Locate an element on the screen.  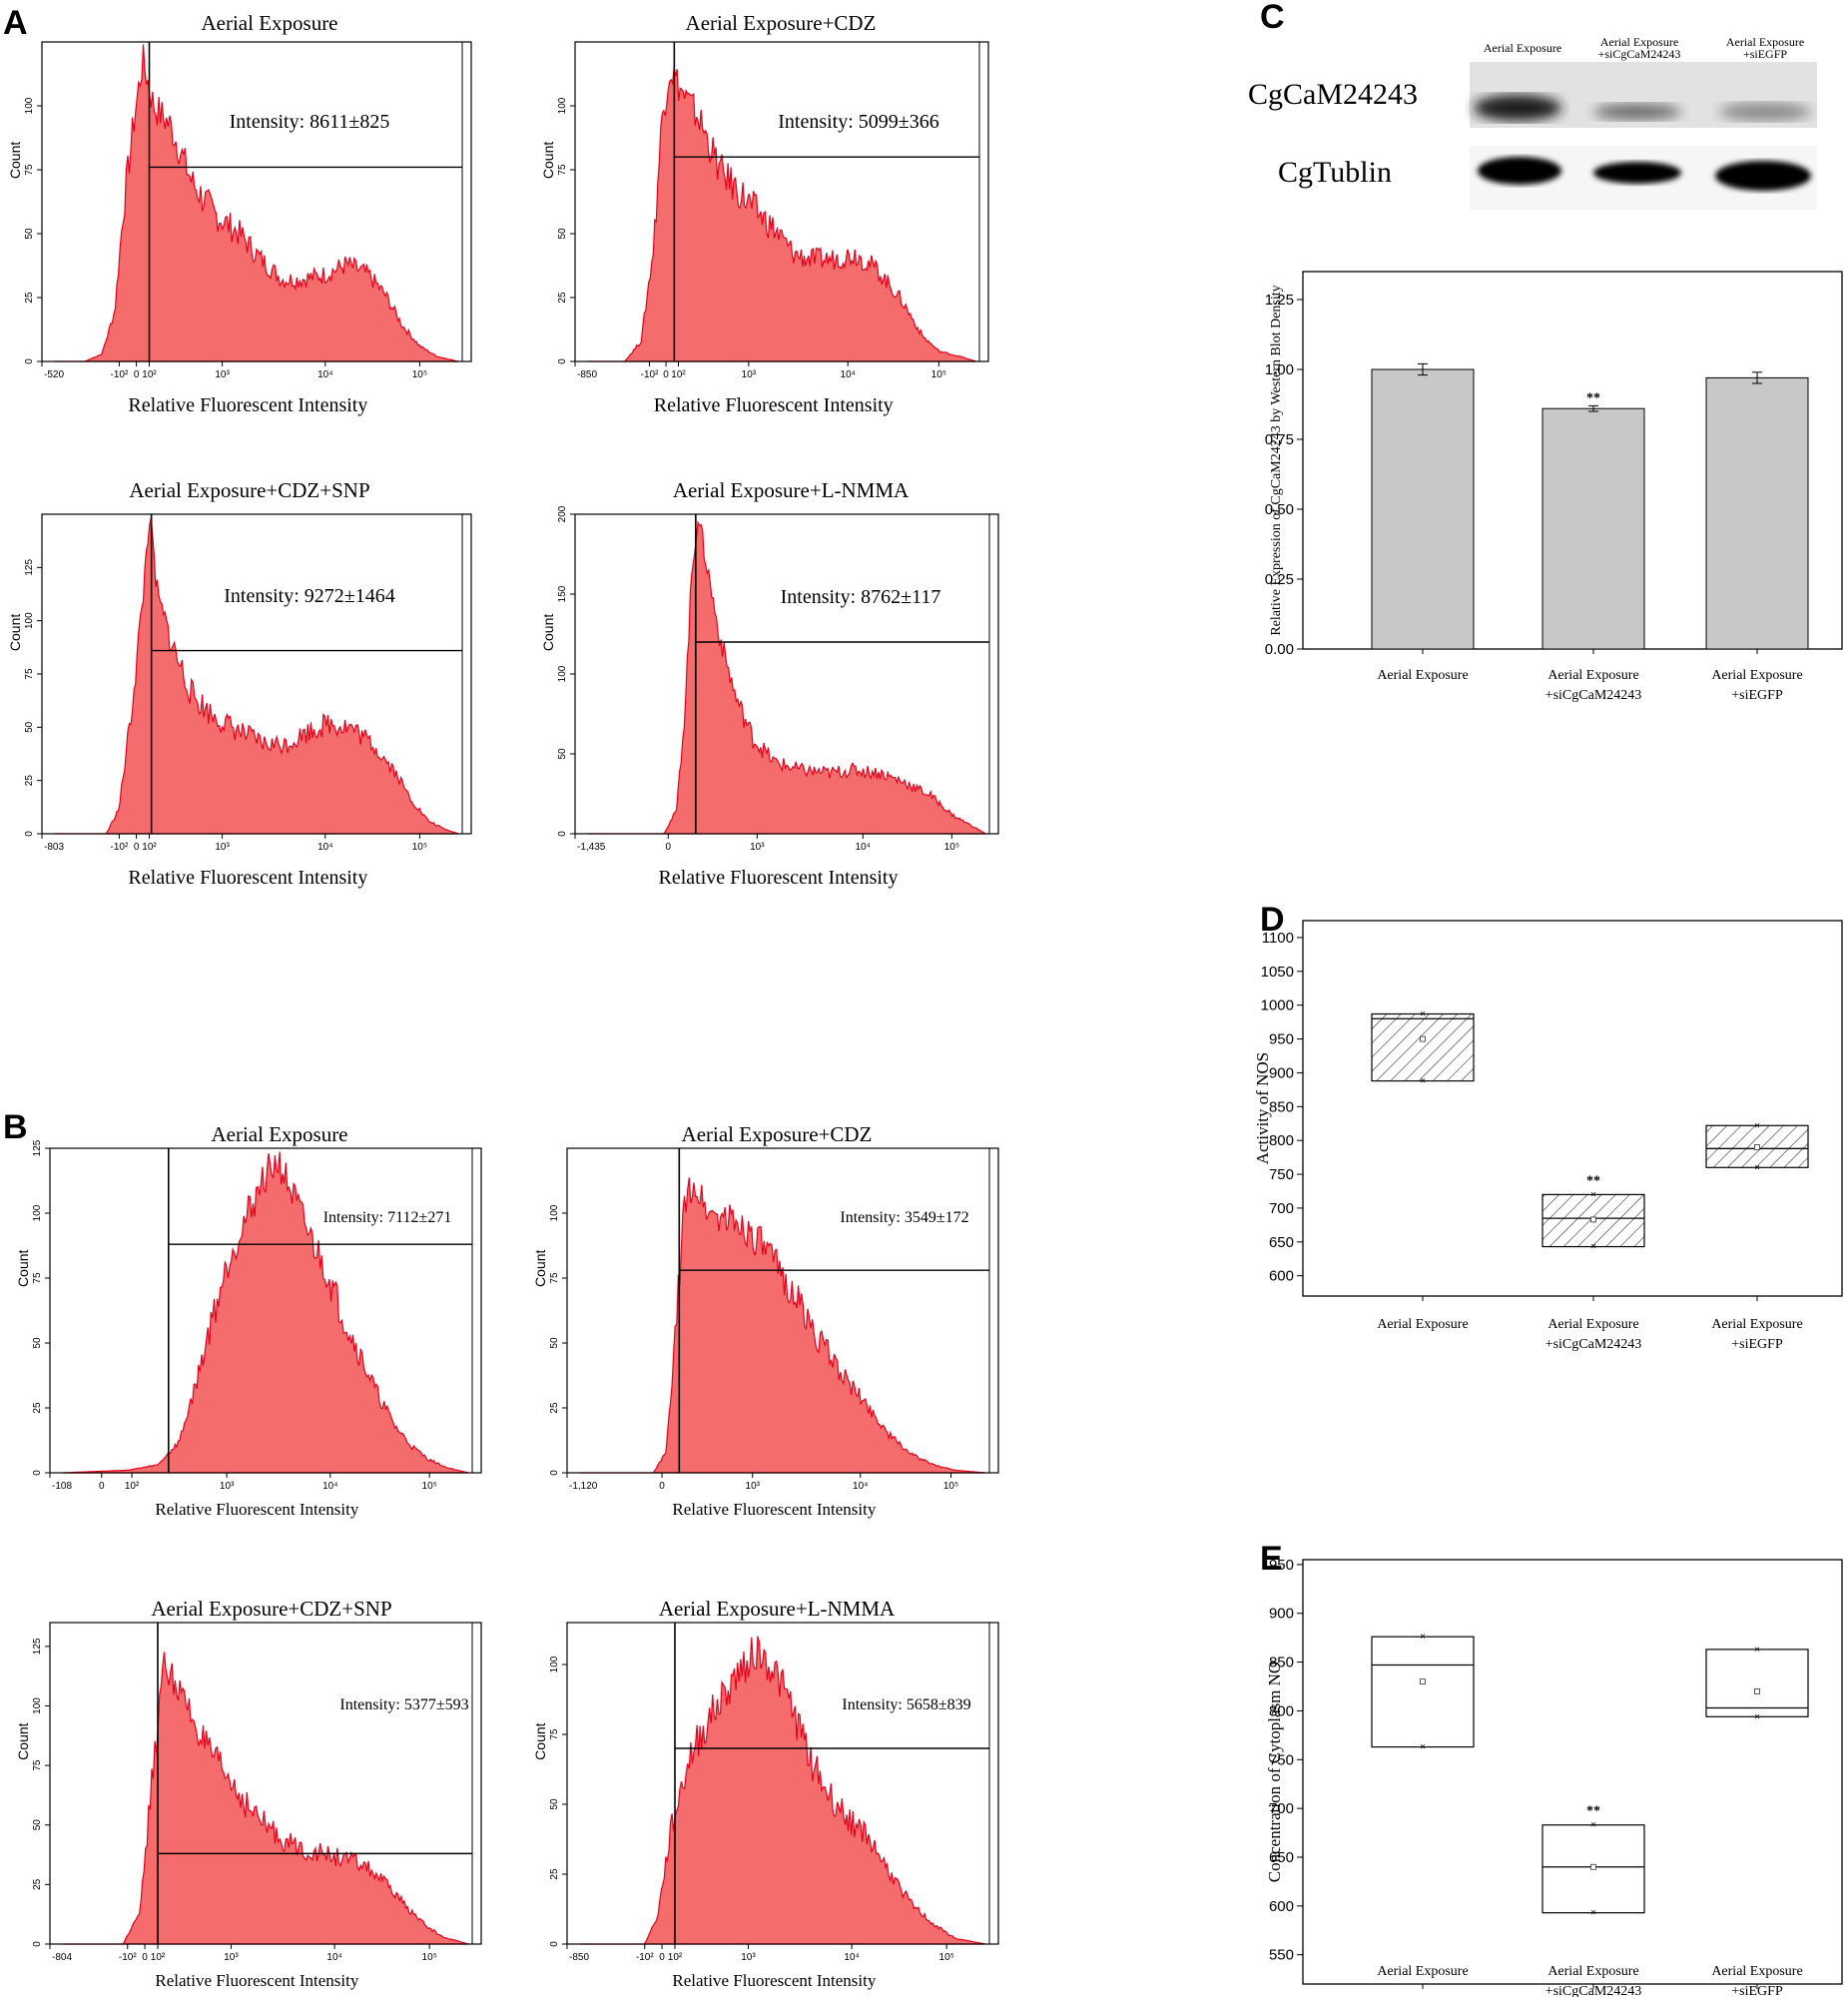
blot-lane-header-2: Aerial Exposure +siCgCaM24243 is located at coordinates (1639, 48).